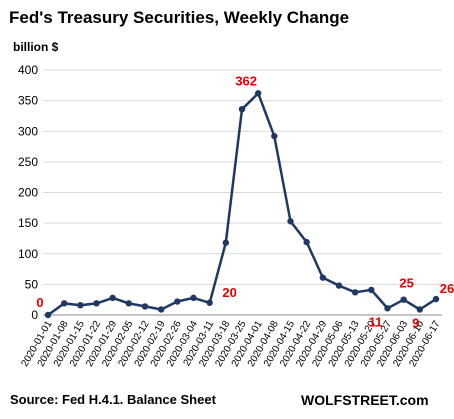 This screenshot has height=419, width=454. What do you see at coordinates (39, 302) in the screenshot?
I see `data-label: 0` at bounding box center [39, 302].